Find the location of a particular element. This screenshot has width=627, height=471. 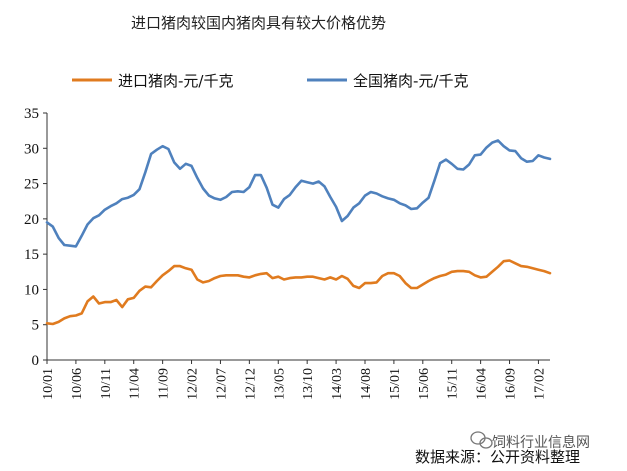

x-tick-label: 13/05 is located at coordinates (279, 384).